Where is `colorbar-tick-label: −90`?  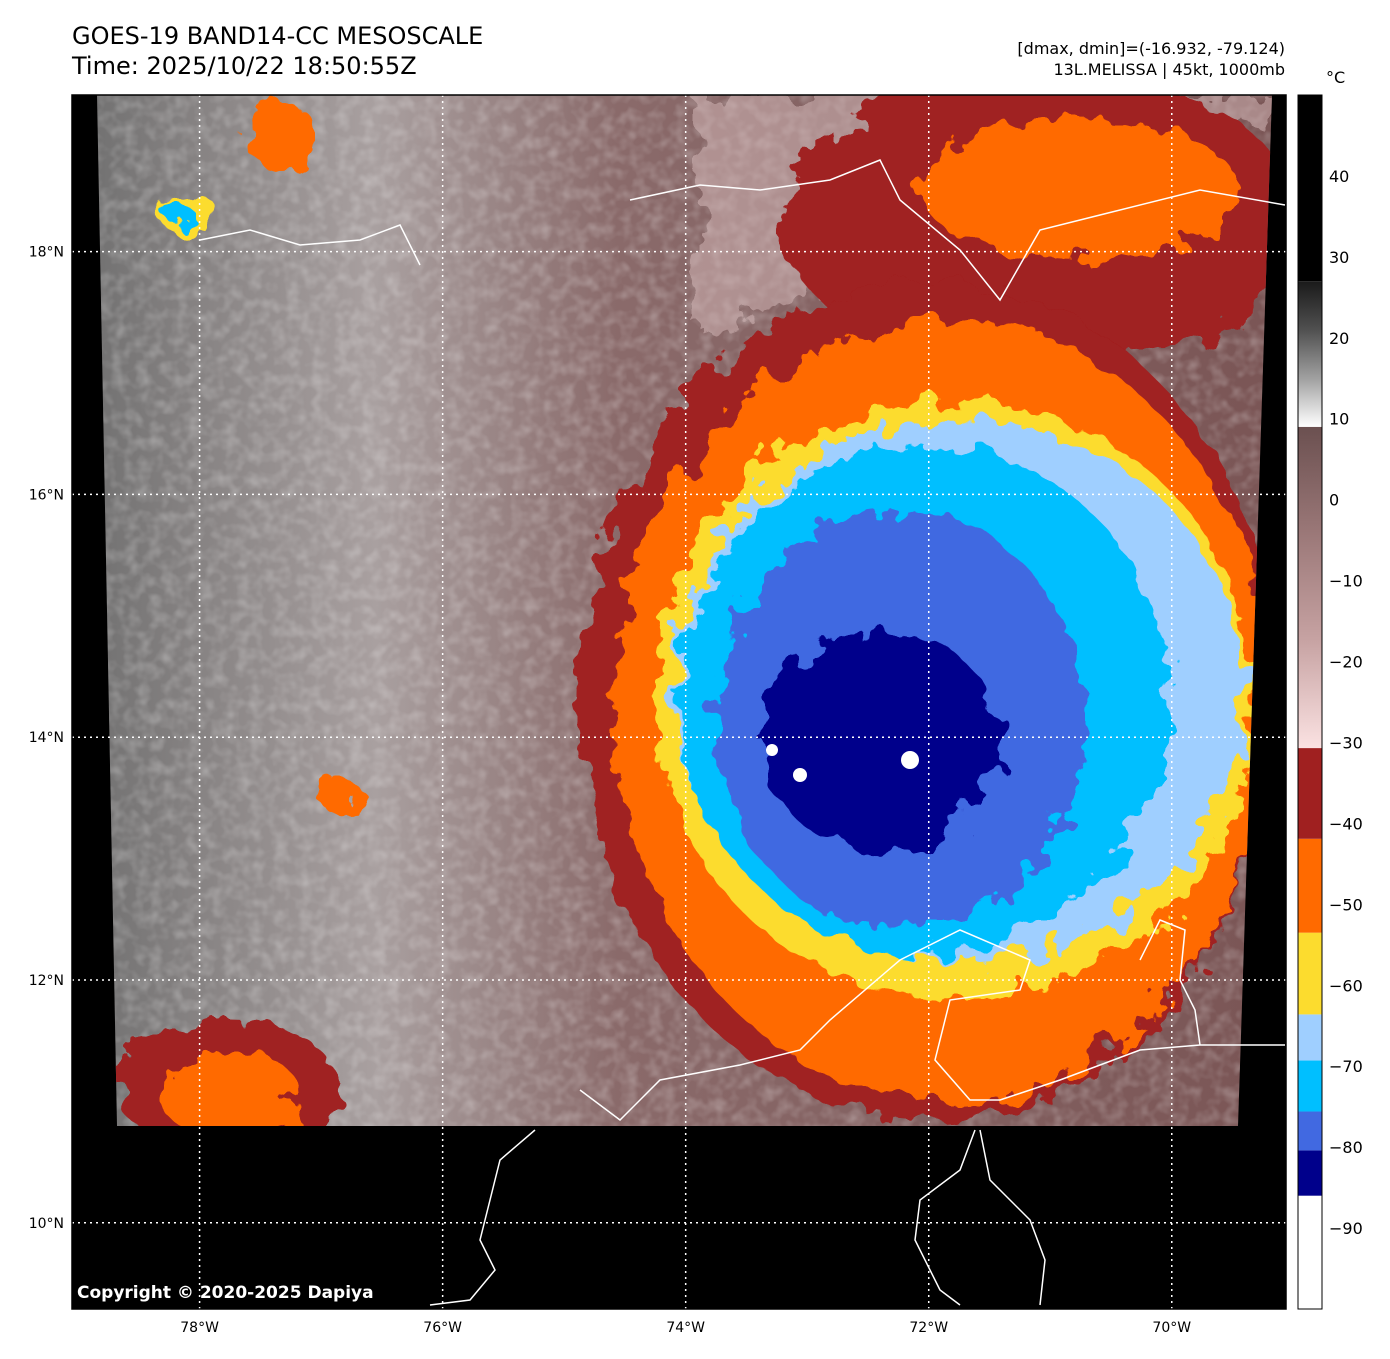
colorbar-tick-label: −90 is located at coordinates (1346, 1228).